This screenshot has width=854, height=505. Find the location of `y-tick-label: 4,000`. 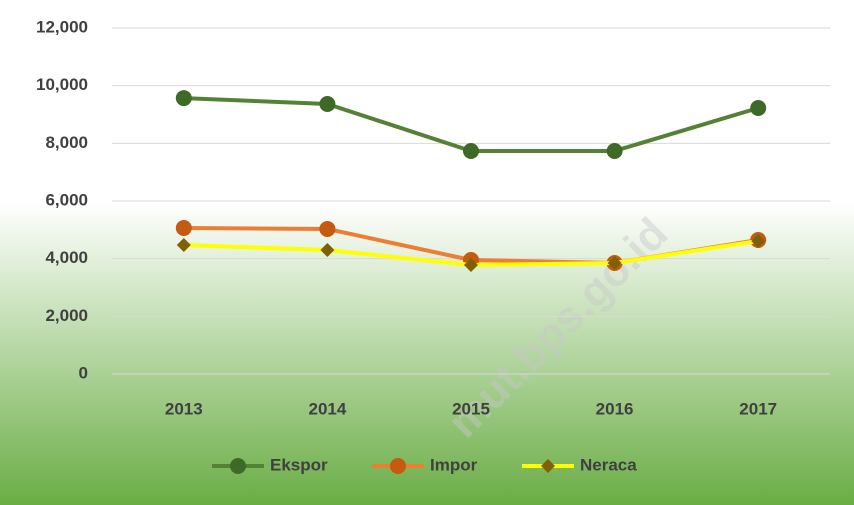

y-tick-label: 4,000 is located at coordinates (66, 257).